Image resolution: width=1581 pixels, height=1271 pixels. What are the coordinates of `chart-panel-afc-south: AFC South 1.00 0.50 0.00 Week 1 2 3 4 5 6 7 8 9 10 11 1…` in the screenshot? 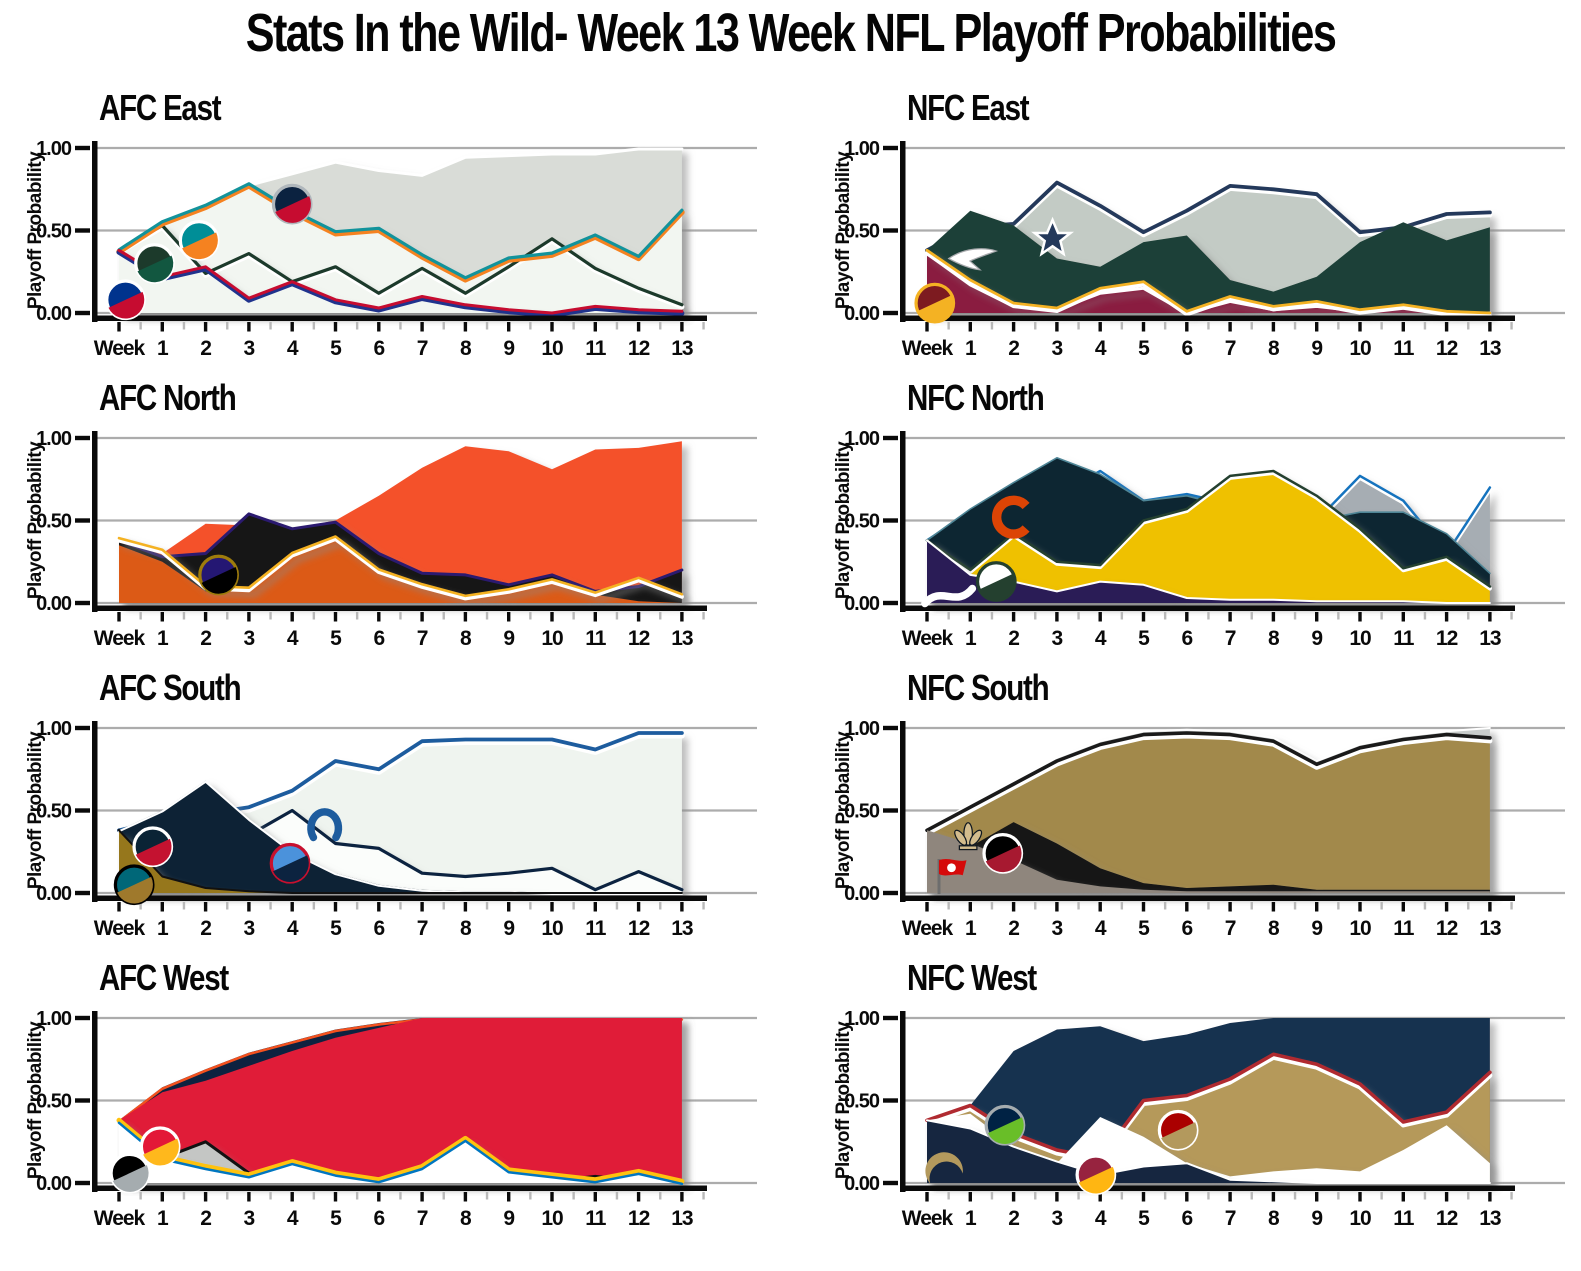 It's located at (395, 810).